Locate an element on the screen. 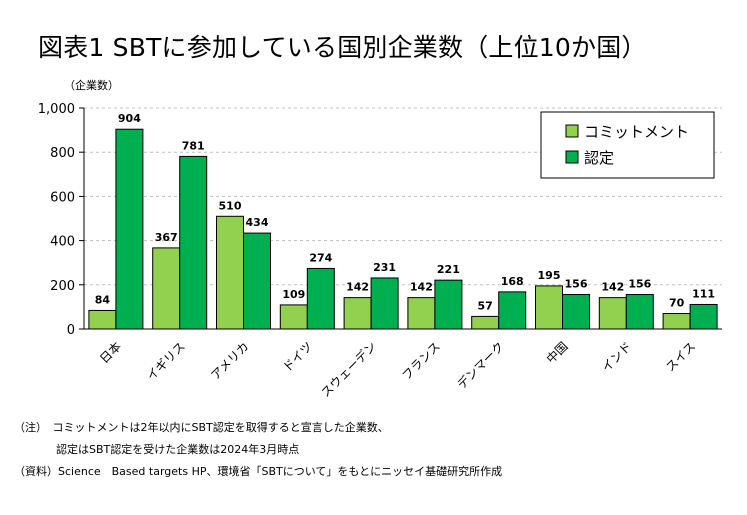 This screenshot has height=515, width=747. data-label: 195 is located at coordinates (549, 275).